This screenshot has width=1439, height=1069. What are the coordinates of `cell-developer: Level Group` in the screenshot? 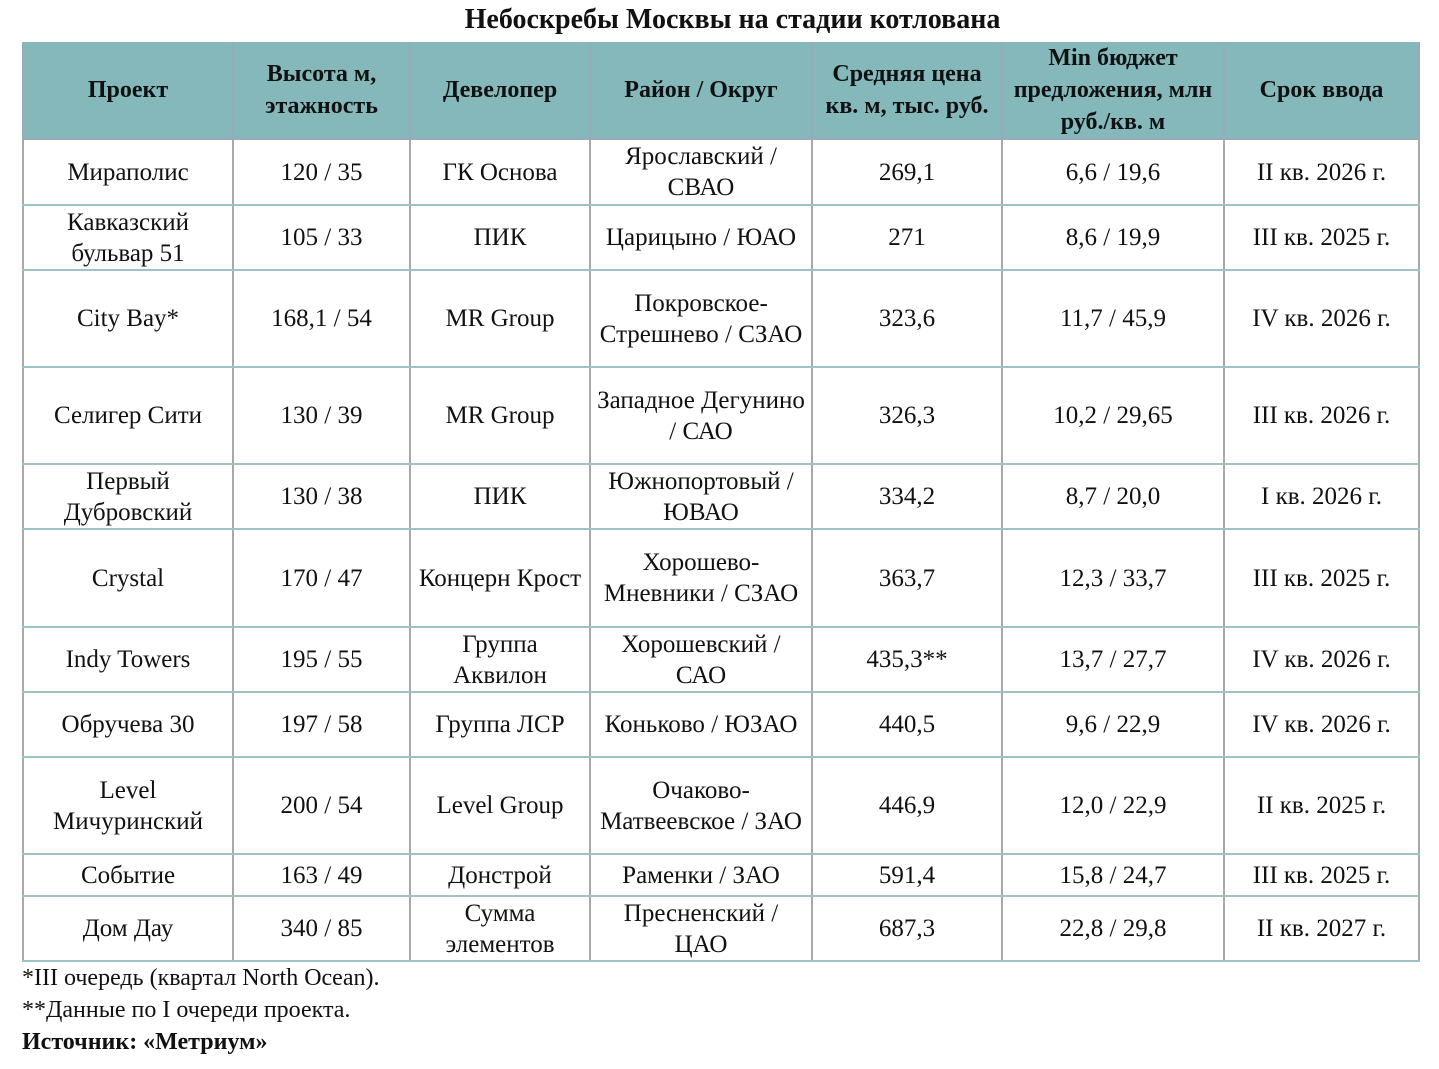 It's located at (500, 805).